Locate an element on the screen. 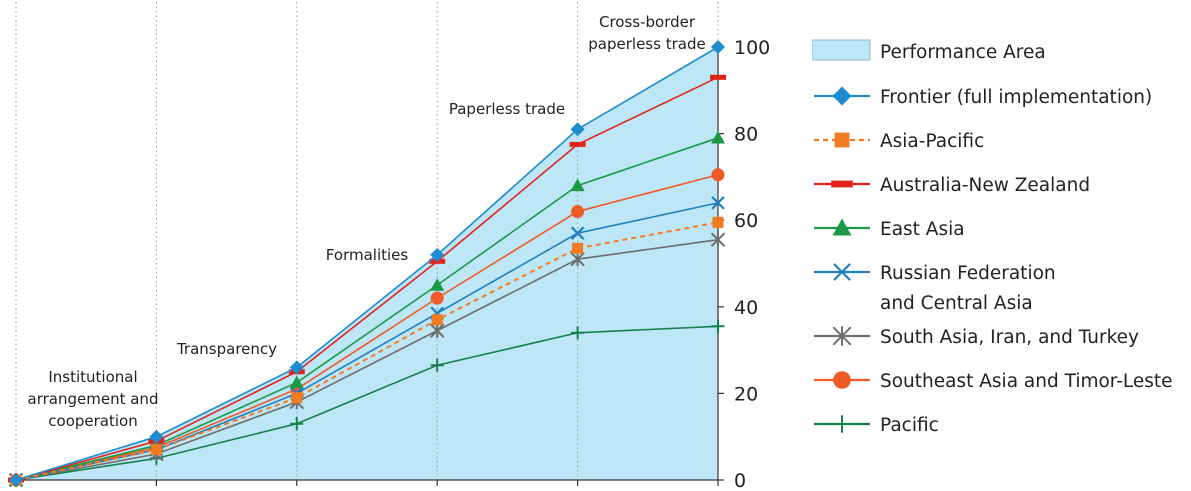 The width and height of the screenshot is (1191, 491). legend-item-south-asia-iran-and-turkey: South Asia, Iran, and Turkey is located at coordinates (1001, 345).